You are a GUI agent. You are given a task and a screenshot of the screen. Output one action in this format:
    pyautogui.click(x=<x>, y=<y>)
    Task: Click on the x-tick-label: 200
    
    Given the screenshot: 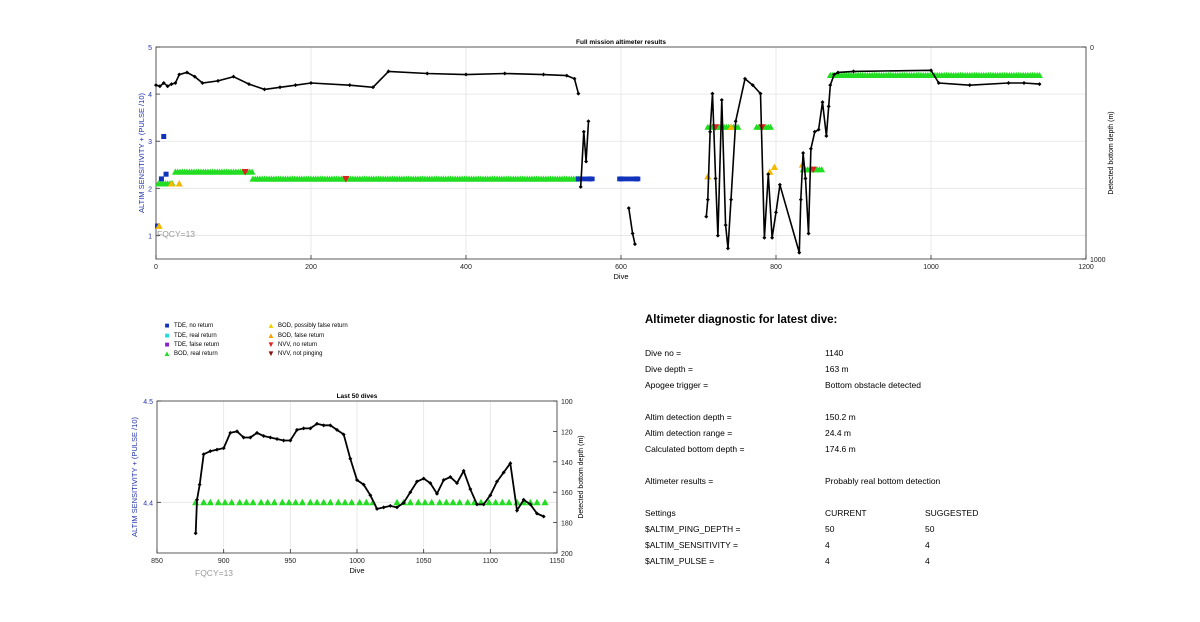 What is the action you would take?
    pyautogui.click(x=311, y=267)
    